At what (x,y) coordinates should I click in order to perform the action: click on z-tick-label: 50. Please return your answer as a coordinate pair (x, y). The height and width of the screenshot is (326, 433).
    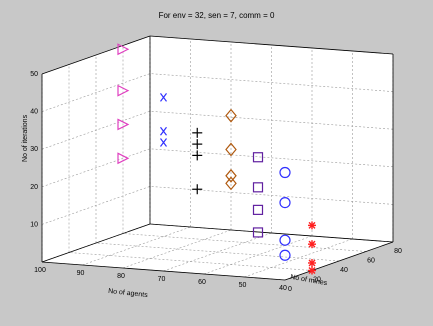
    Looking at the image, I should click on (34, 74).